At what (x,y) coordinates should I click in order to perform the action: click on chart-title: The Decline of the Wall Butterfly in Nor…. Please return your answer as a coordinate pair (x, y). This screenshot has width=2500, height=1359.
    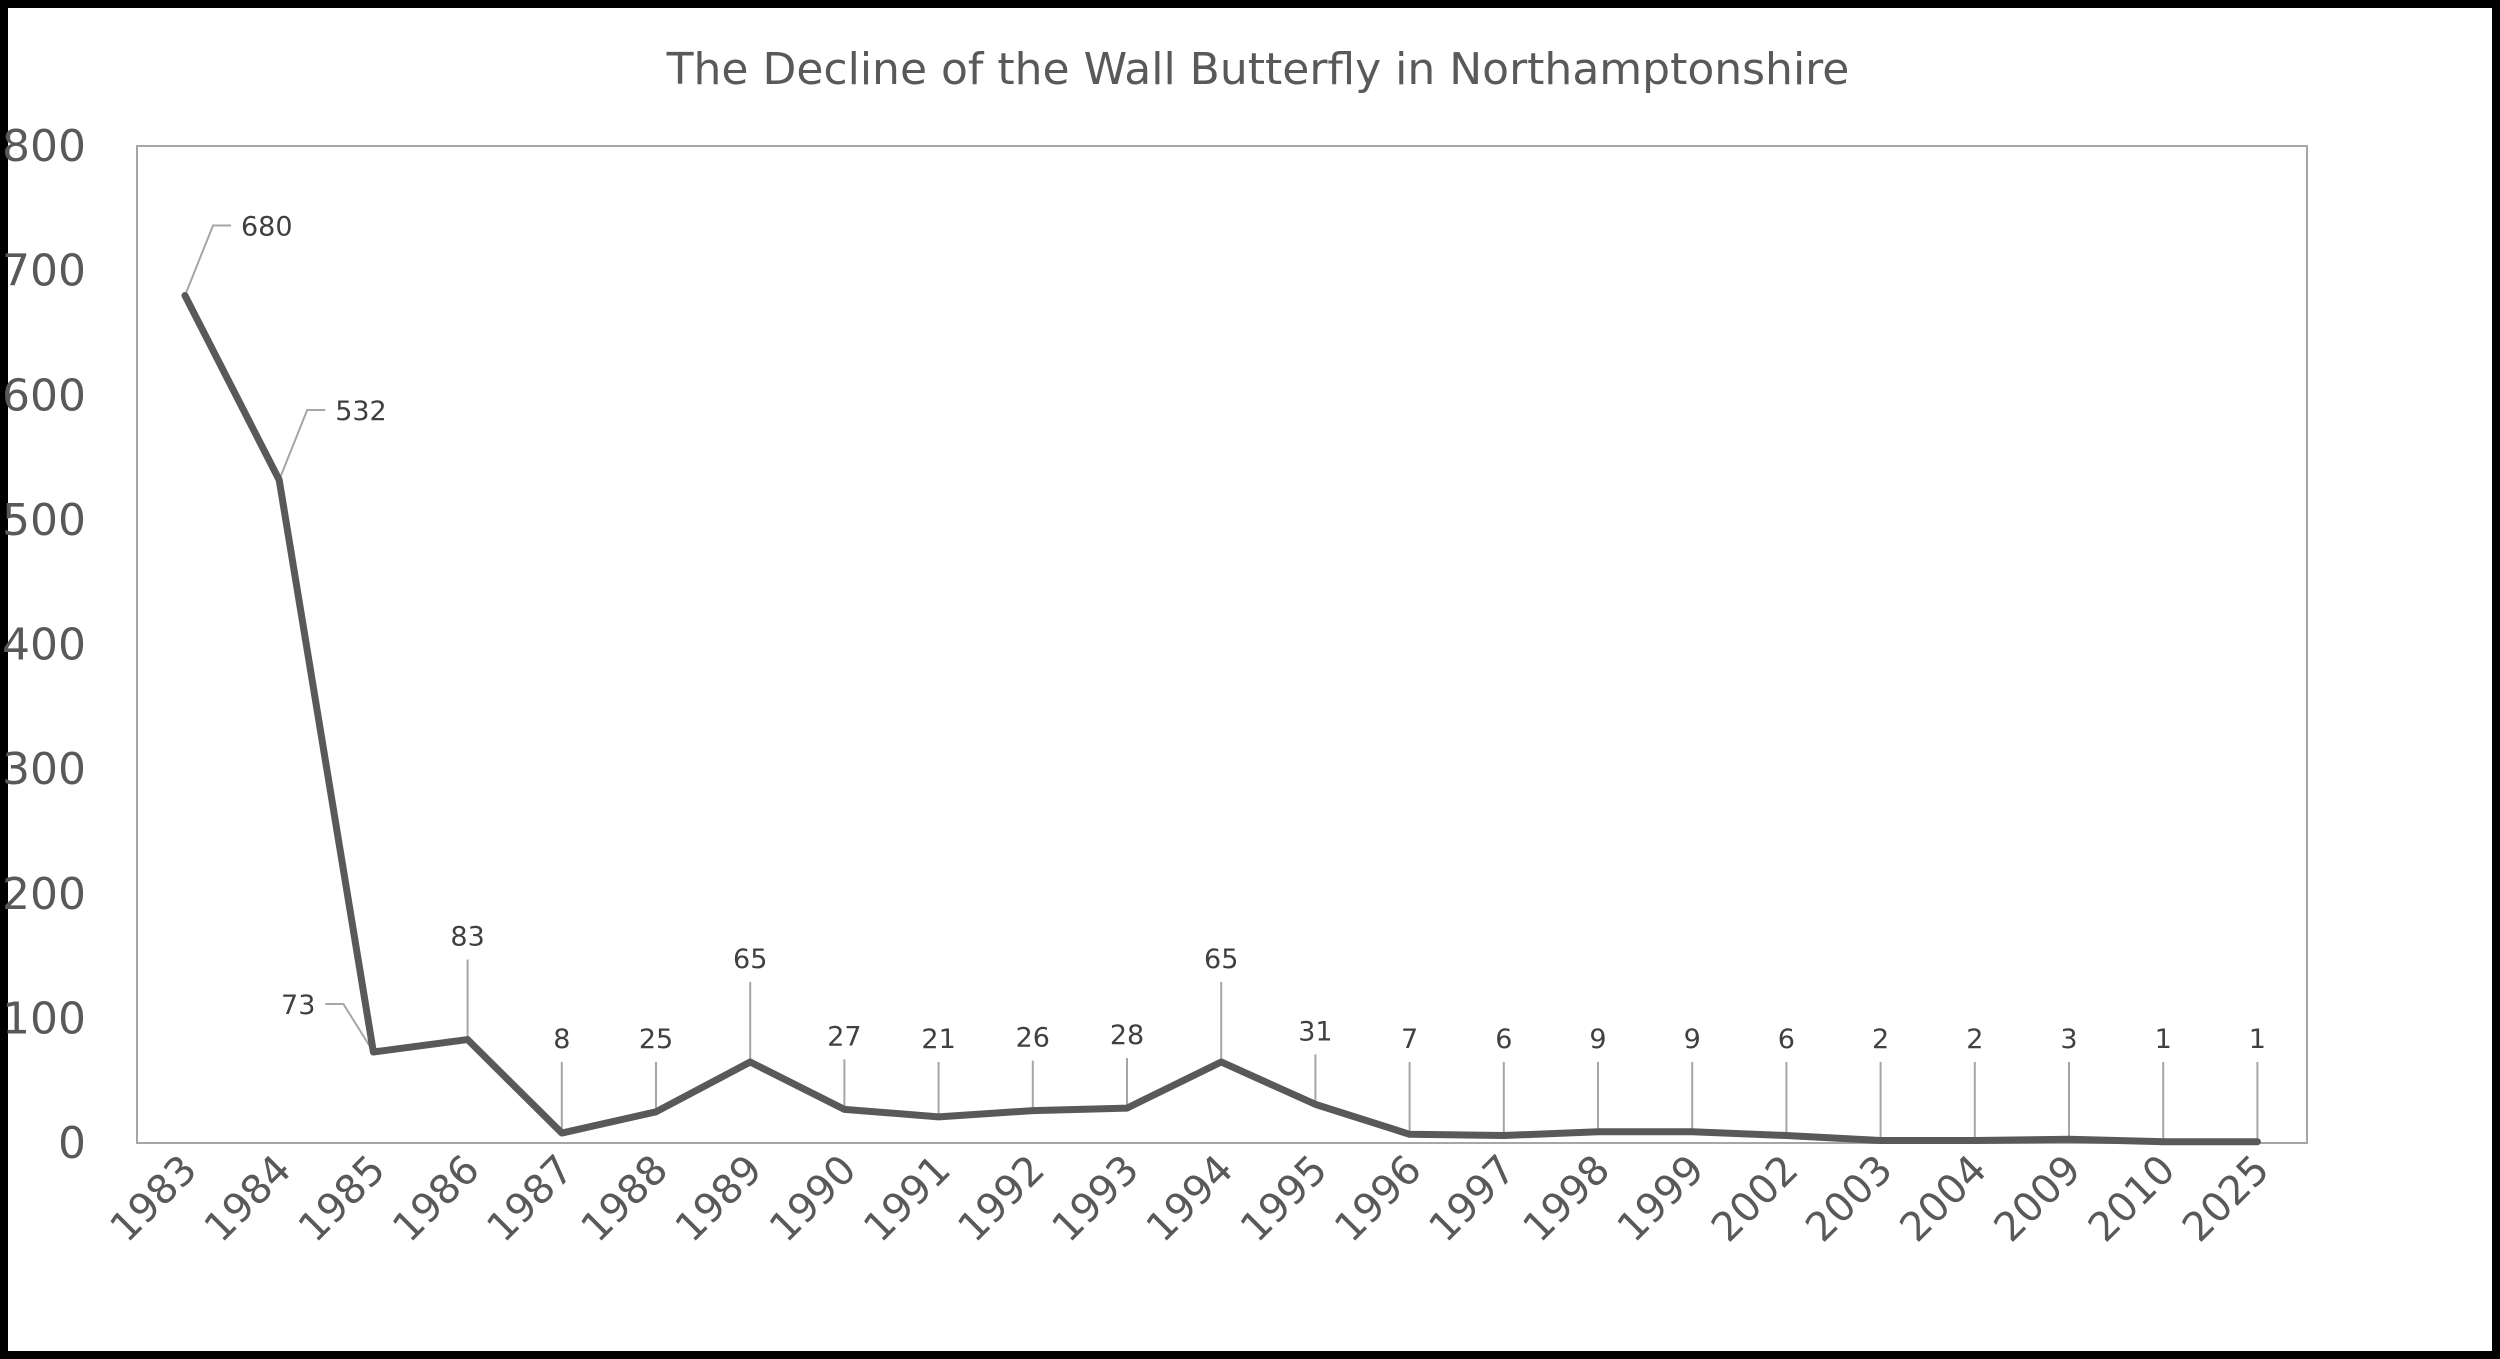
    Looking at the image, I should click on (1258, 69).